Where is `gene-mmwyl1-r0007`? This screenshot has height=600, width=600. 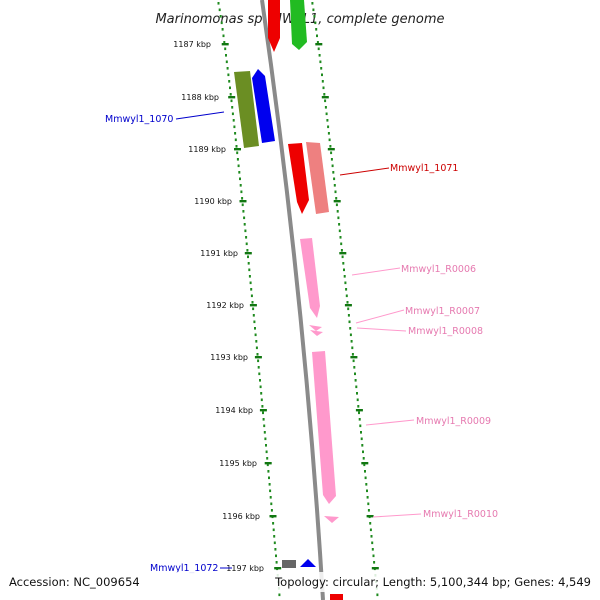
gene-mmwyl1-r0007 is located at coordinates (315, 328).